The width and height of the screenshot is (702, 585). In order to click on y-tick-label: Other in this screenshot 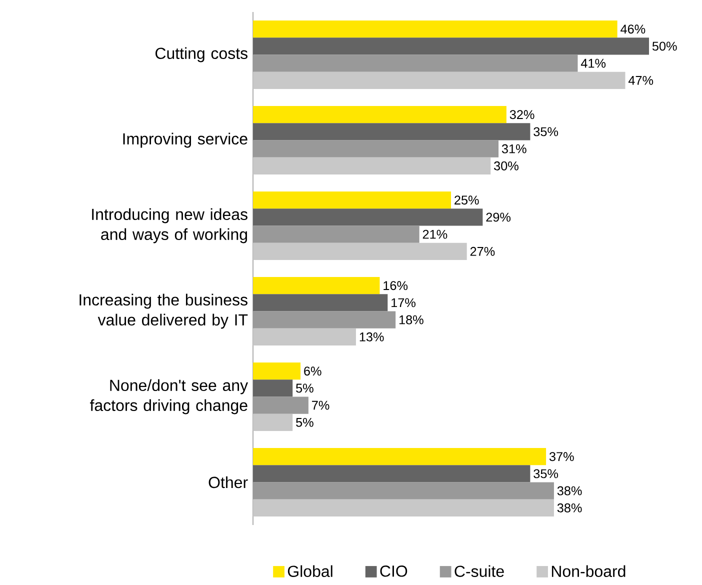, I will do `click(228, 482)`.